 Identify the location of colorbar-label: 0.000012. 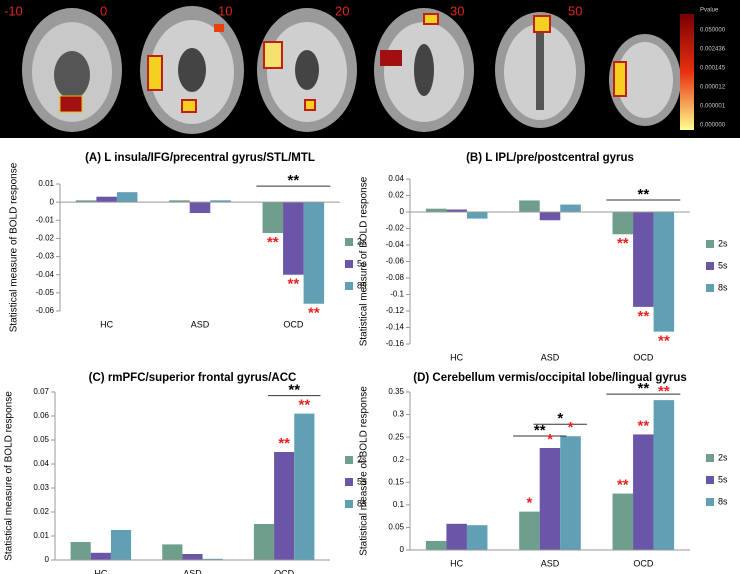
(713, 88).